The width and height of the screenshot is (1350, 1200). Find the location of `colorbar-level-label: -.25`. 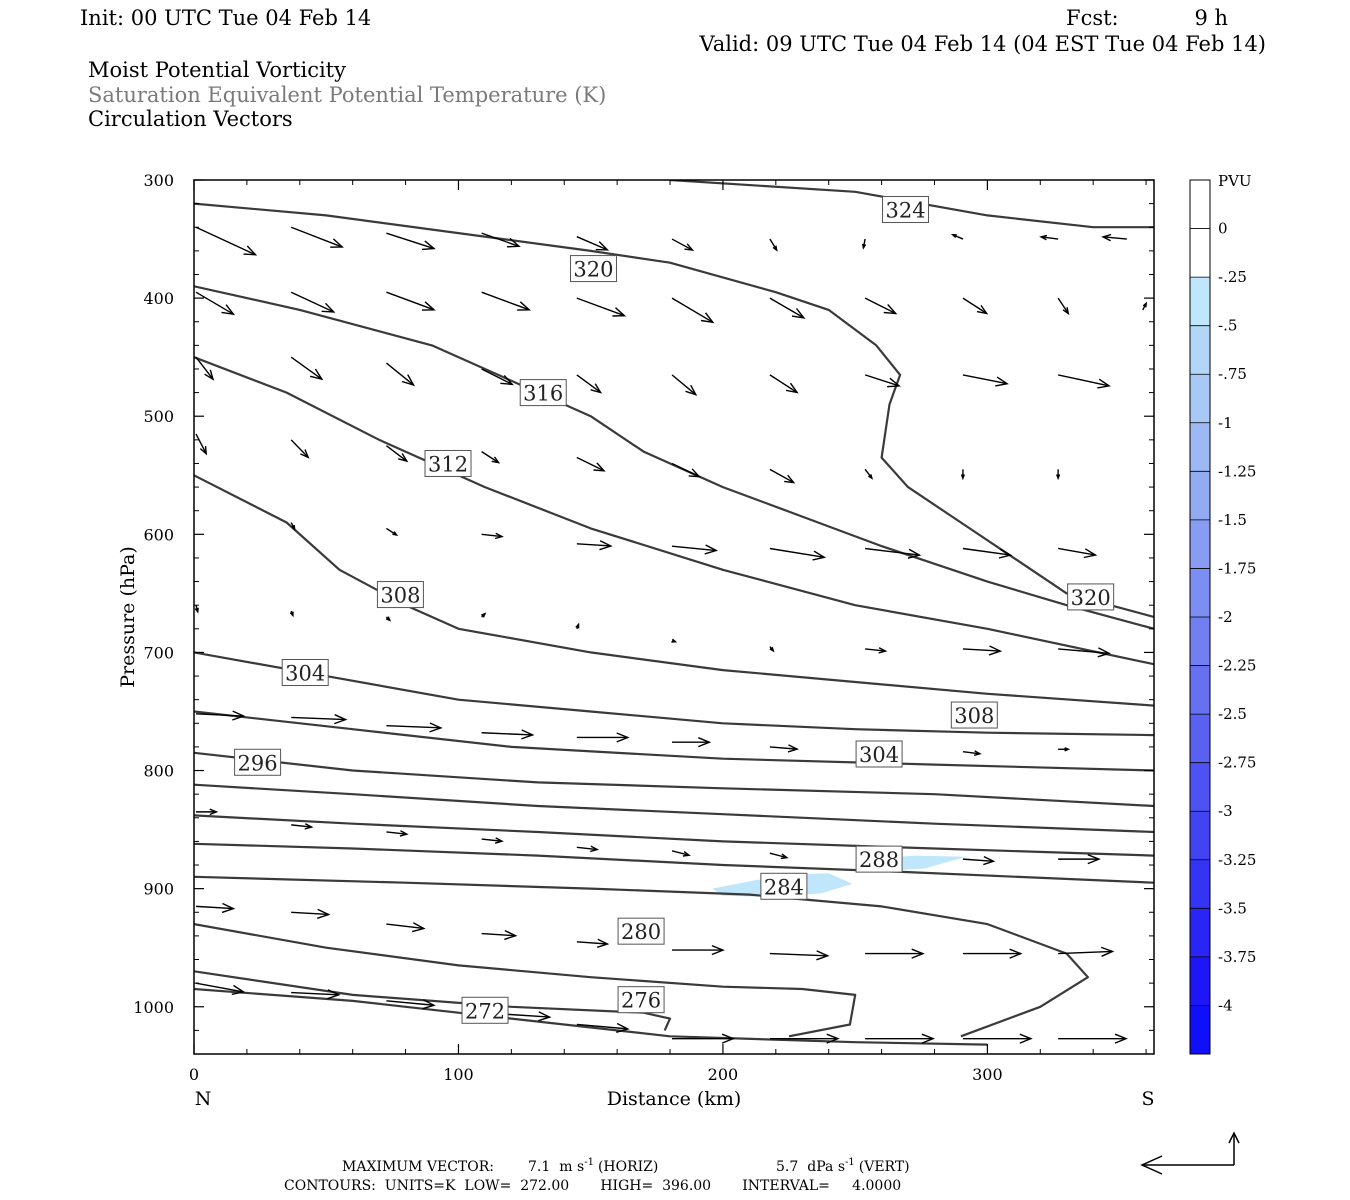

colorbar-level-label: -.25 is located at coordinates (1232, 277).